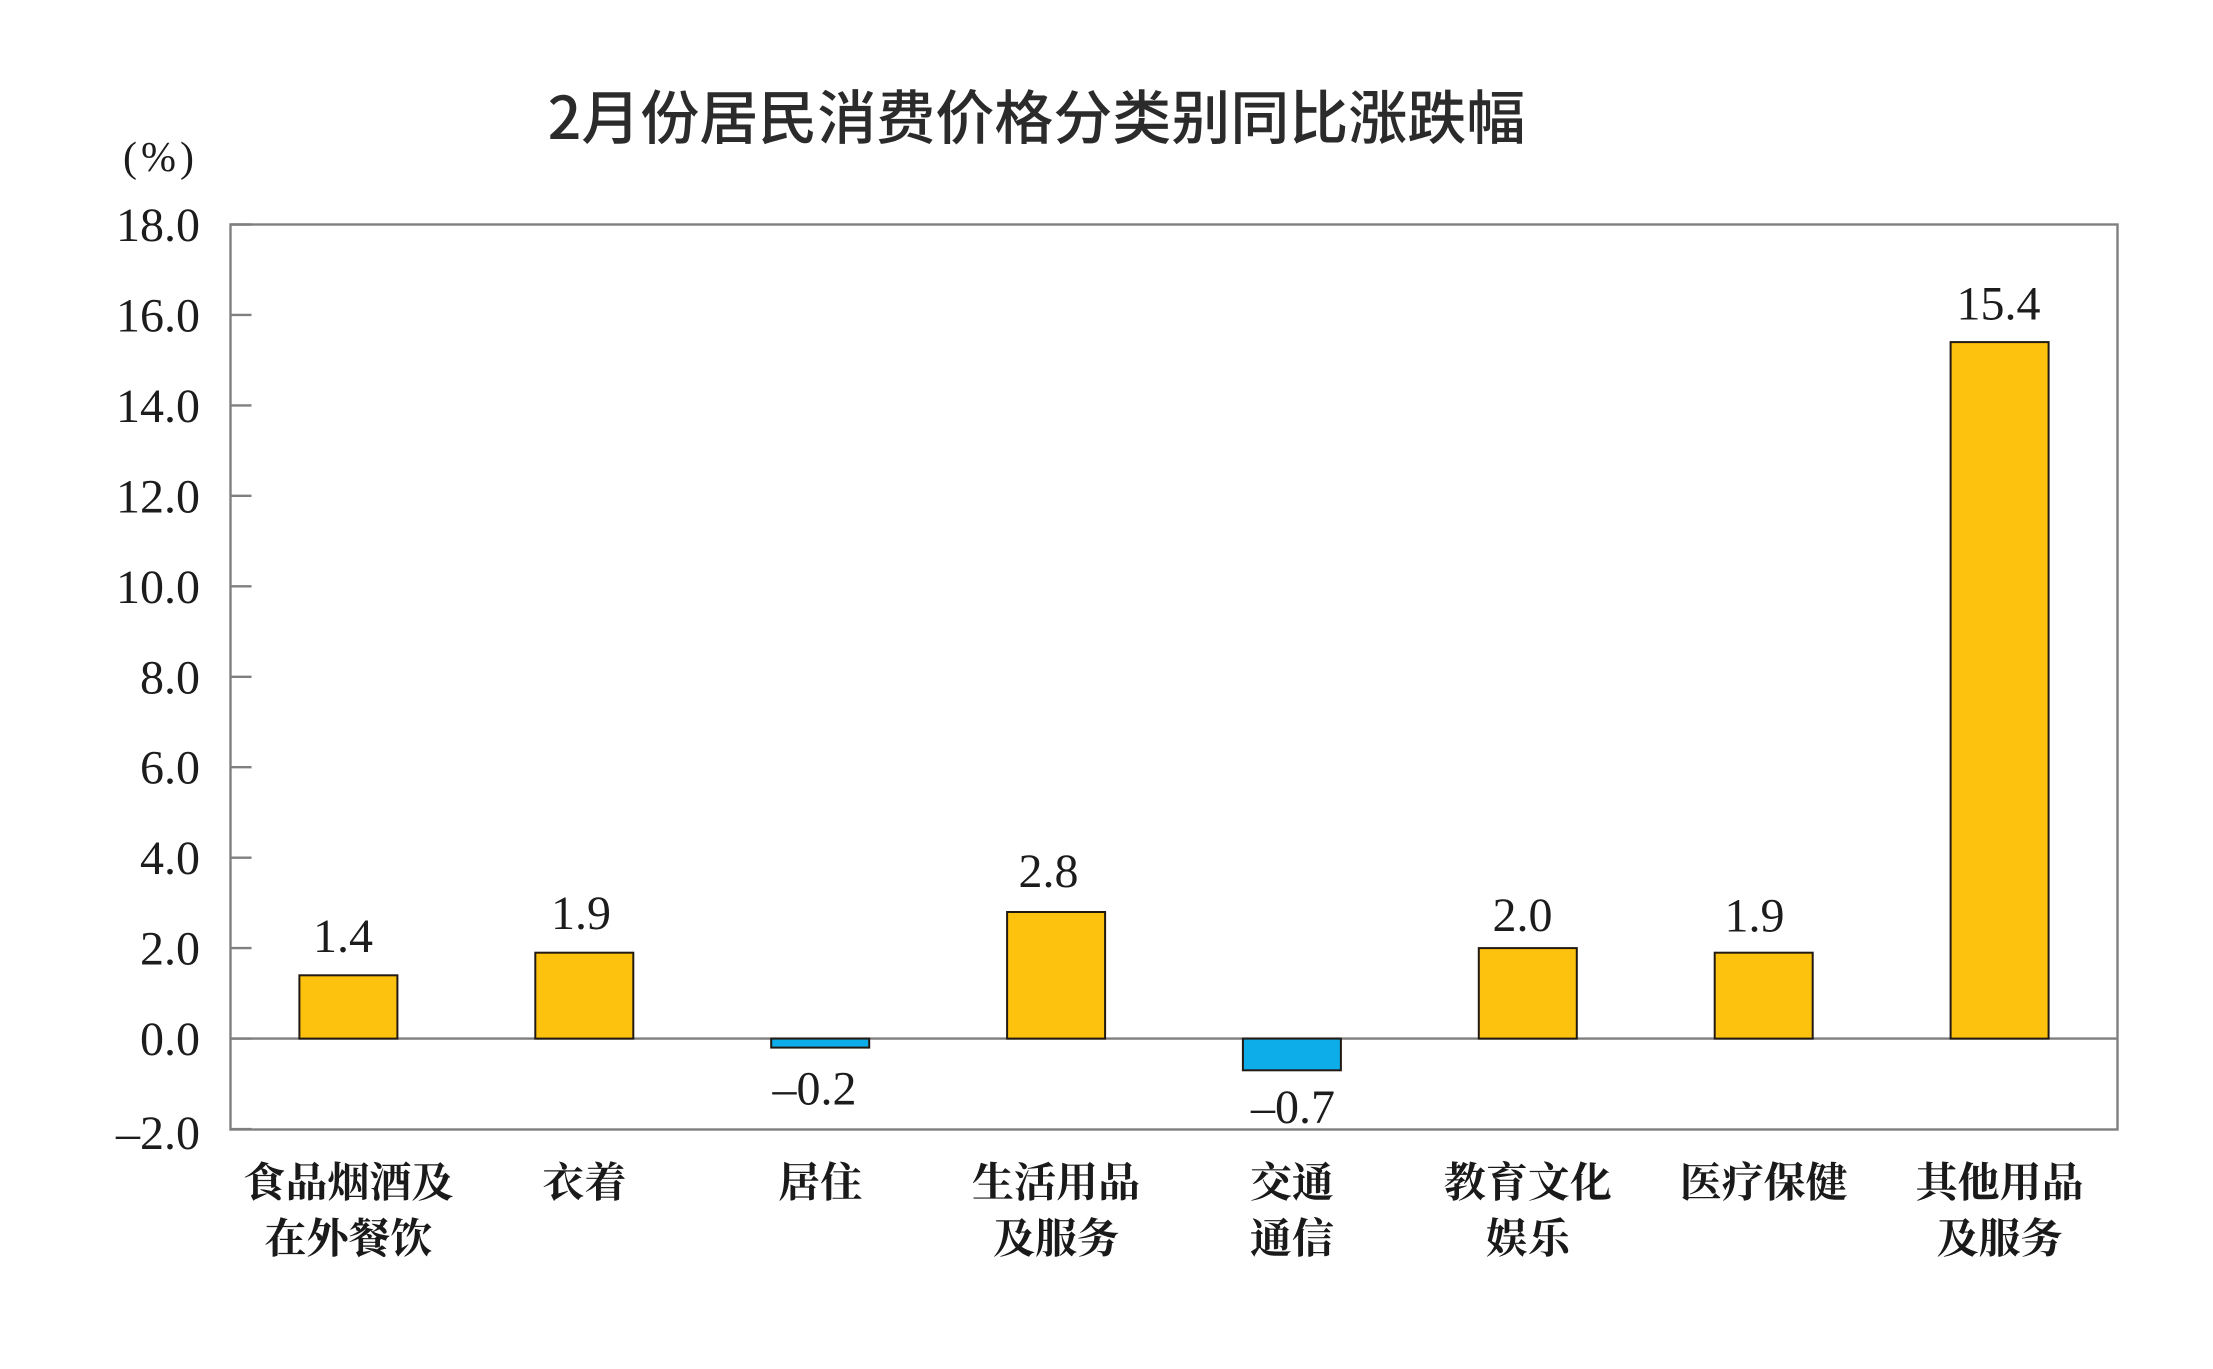 This screenshot has width=2213, height=1369. What do you see at coordinates (158, 587) in the screenshot?
I see `svg-text: 10.0` at bounding box center [158, 587].